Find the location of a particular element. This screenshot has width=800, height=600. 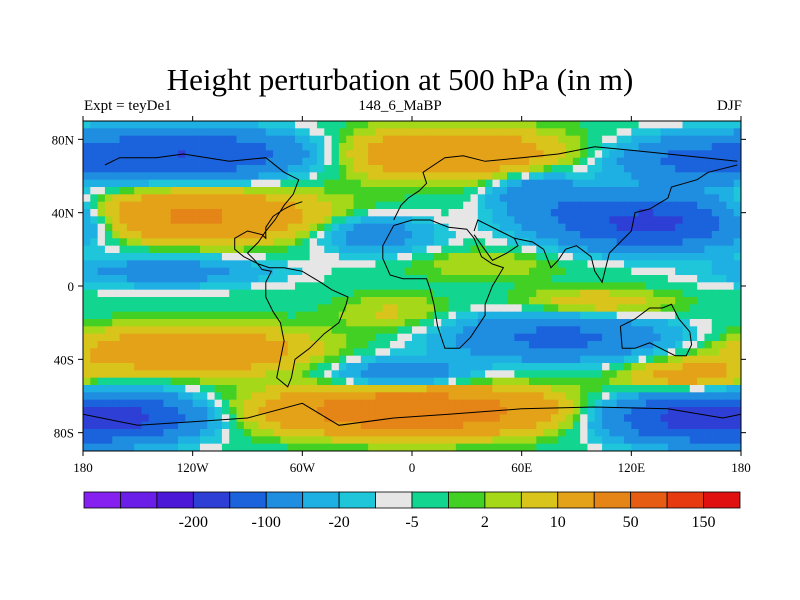

colorbar-swatch is located at coordinates (394, 500).